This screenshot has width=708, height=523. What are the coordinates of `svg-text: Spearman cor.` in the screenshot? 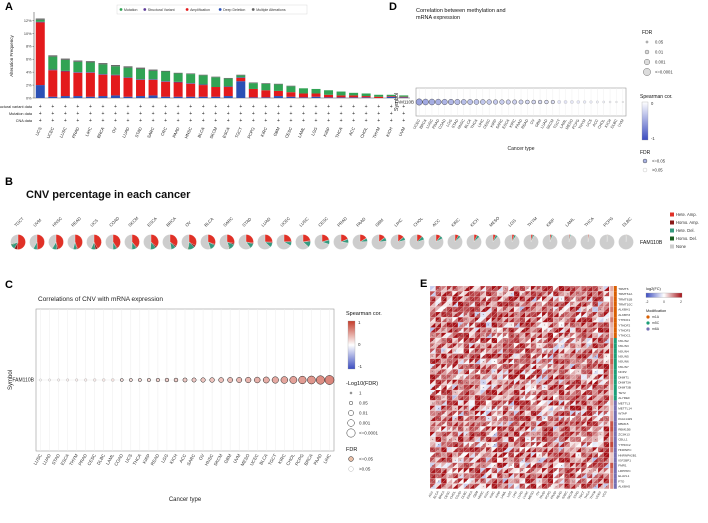 It's located at (656, 97).